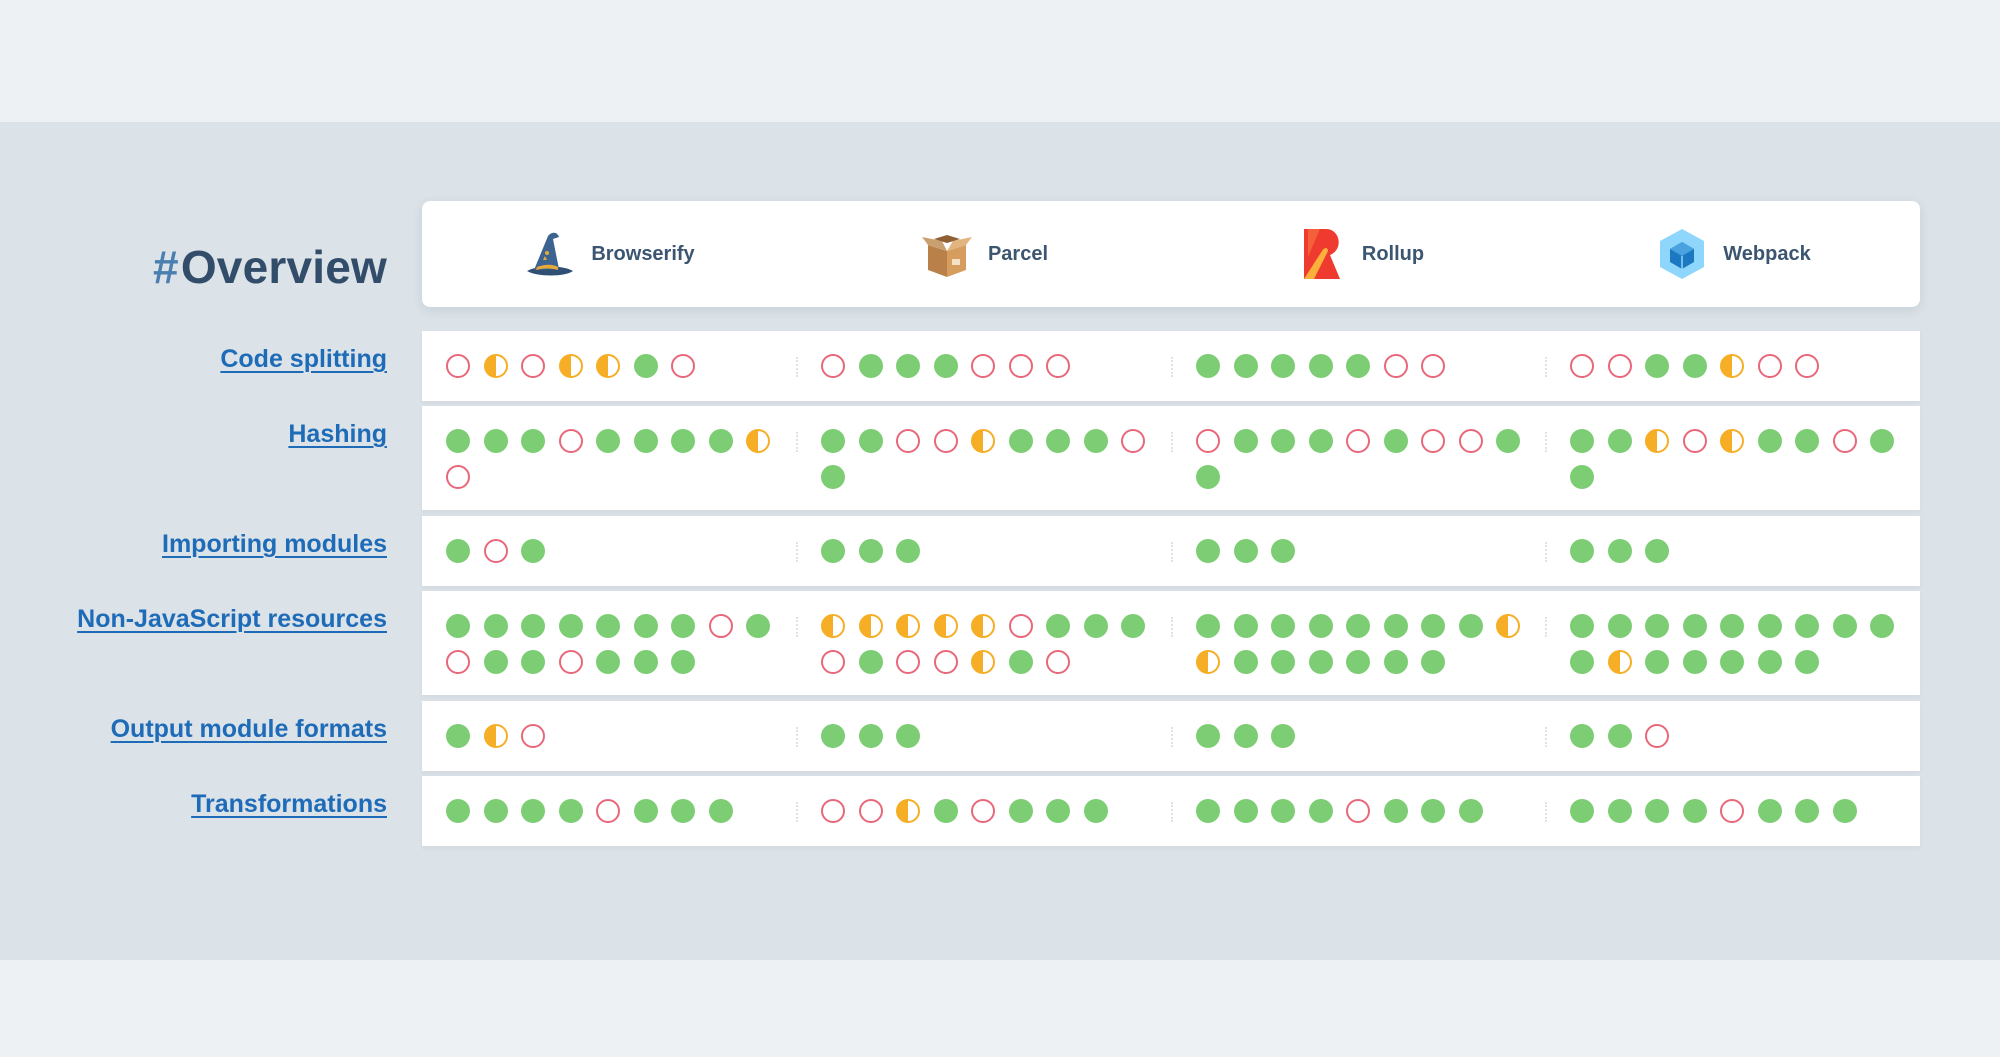 The height and width of the screenshot is (1057, 2000). I want to click on row-label-transformations: Transformations, so click(289, 804).